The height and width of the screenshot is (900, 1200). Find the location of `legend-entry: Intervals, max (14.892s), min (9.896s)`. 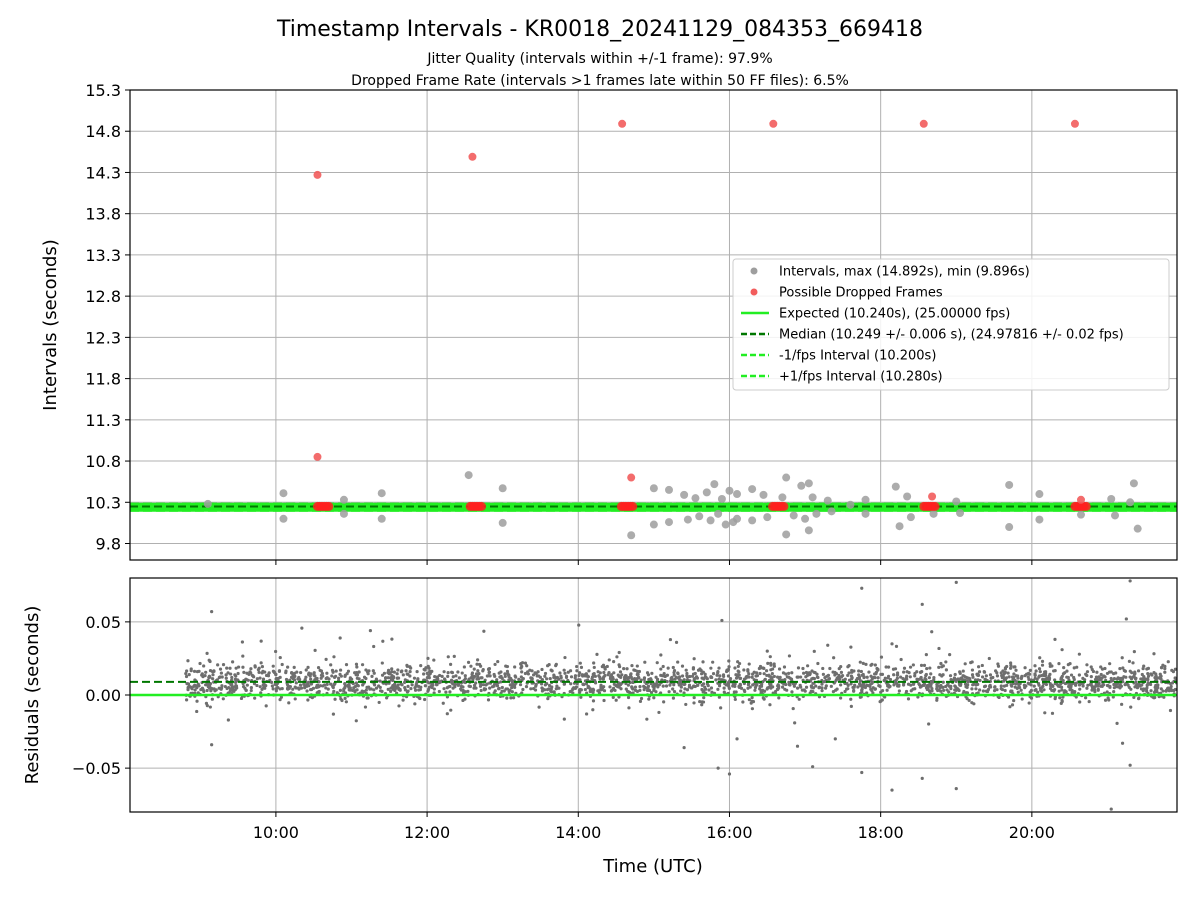

legend-entry: Intervals, max (14.892s), min (9.896s) is located at coordinates (890, 272).